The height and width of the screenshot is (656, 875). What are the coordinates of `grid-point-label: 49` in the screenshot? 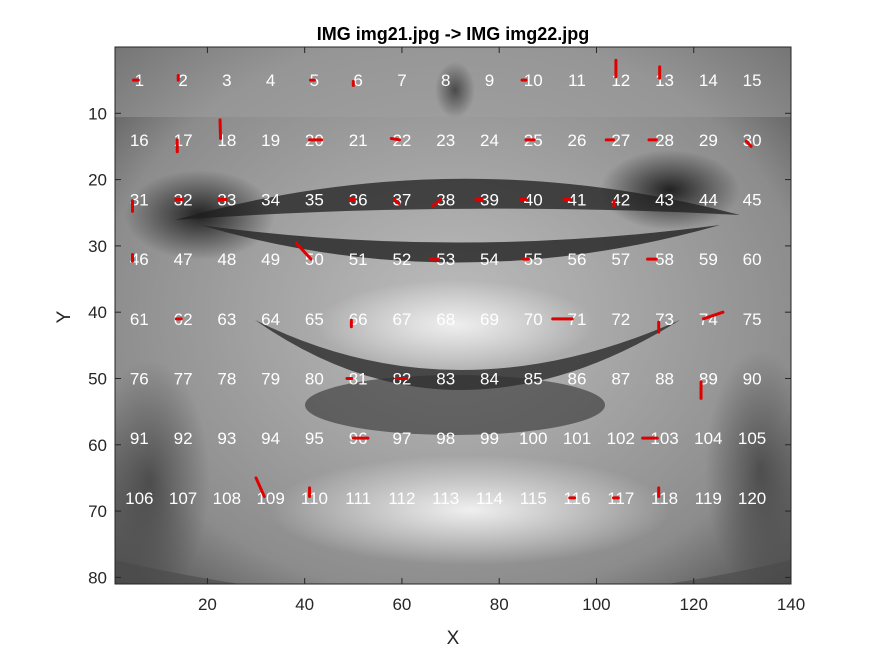 It's located at (270, 259).